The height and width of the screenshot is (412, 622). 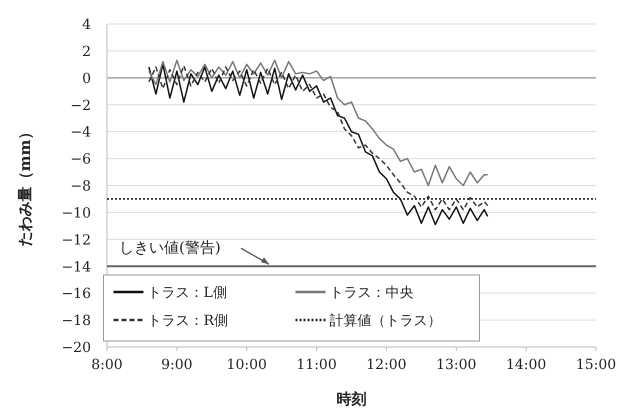 I want to click on x-tick-label: 14:00, so click(x=526, y=365).